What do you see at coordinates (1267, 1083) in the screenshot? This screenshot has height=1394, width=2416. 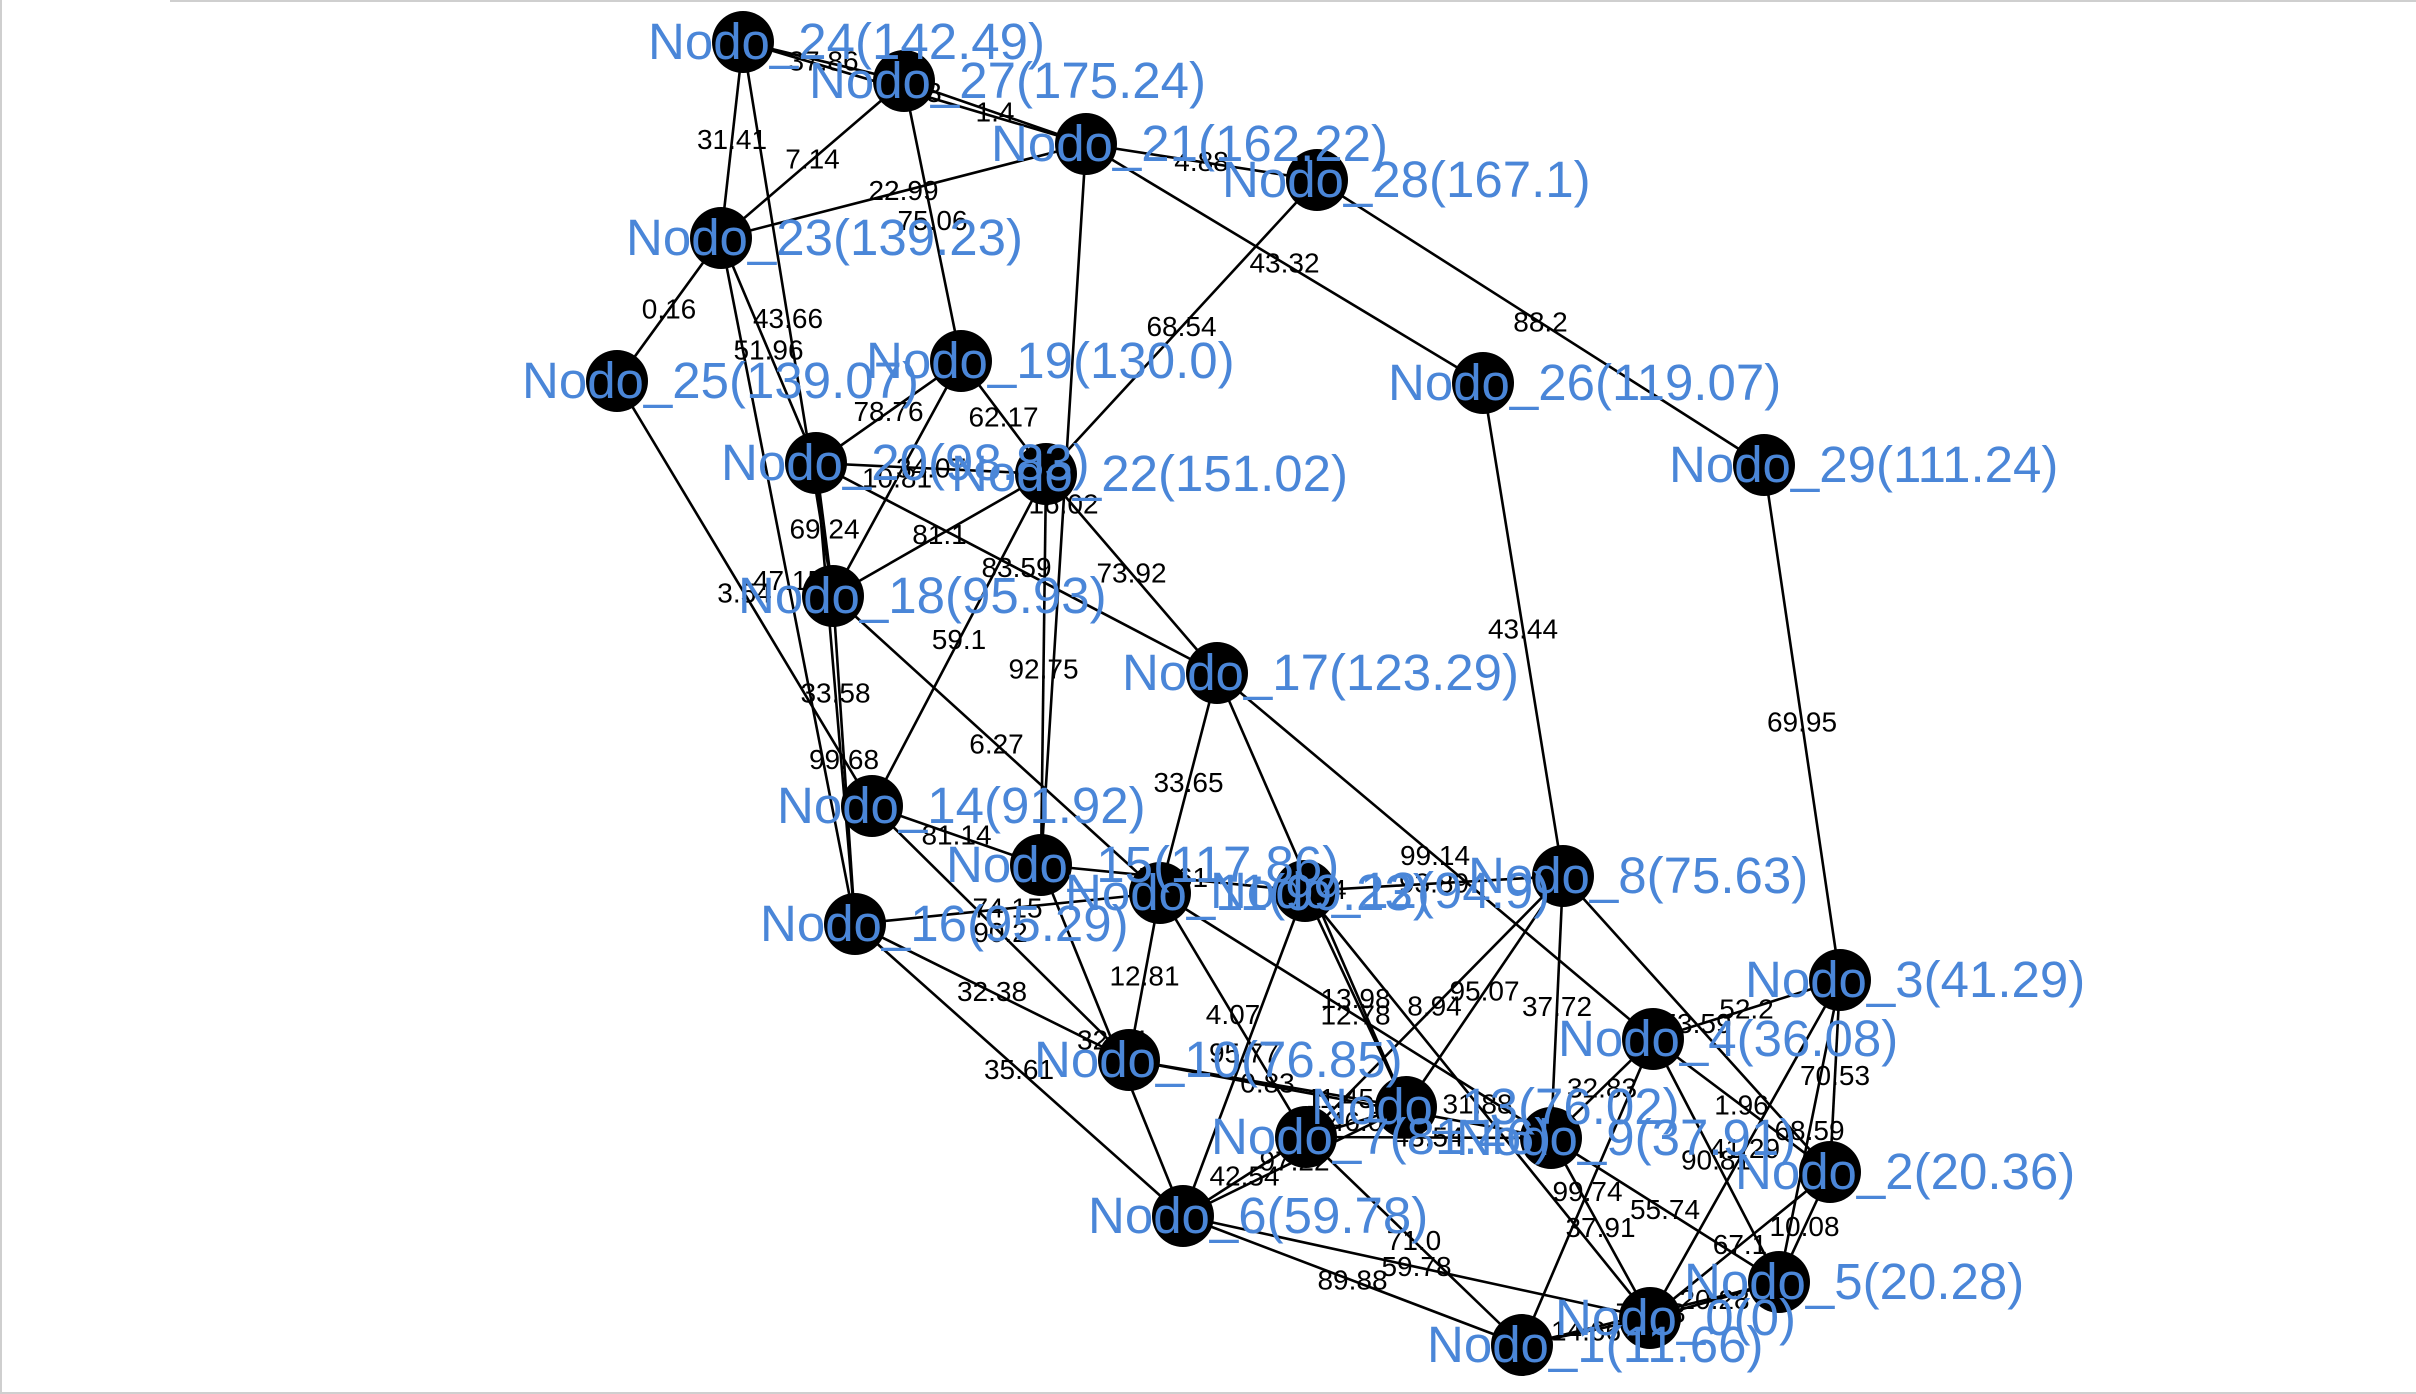 I see `edge-weight-label: 0.83` at bounding box center [1267, 1083].